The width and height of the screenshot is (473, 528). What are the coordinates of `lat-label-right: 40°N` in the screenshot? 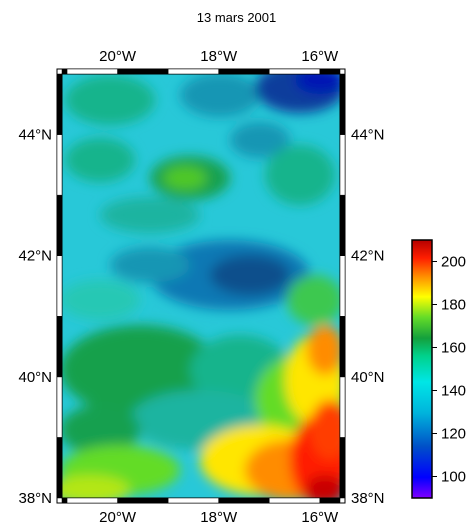 It's located at (368, 377).